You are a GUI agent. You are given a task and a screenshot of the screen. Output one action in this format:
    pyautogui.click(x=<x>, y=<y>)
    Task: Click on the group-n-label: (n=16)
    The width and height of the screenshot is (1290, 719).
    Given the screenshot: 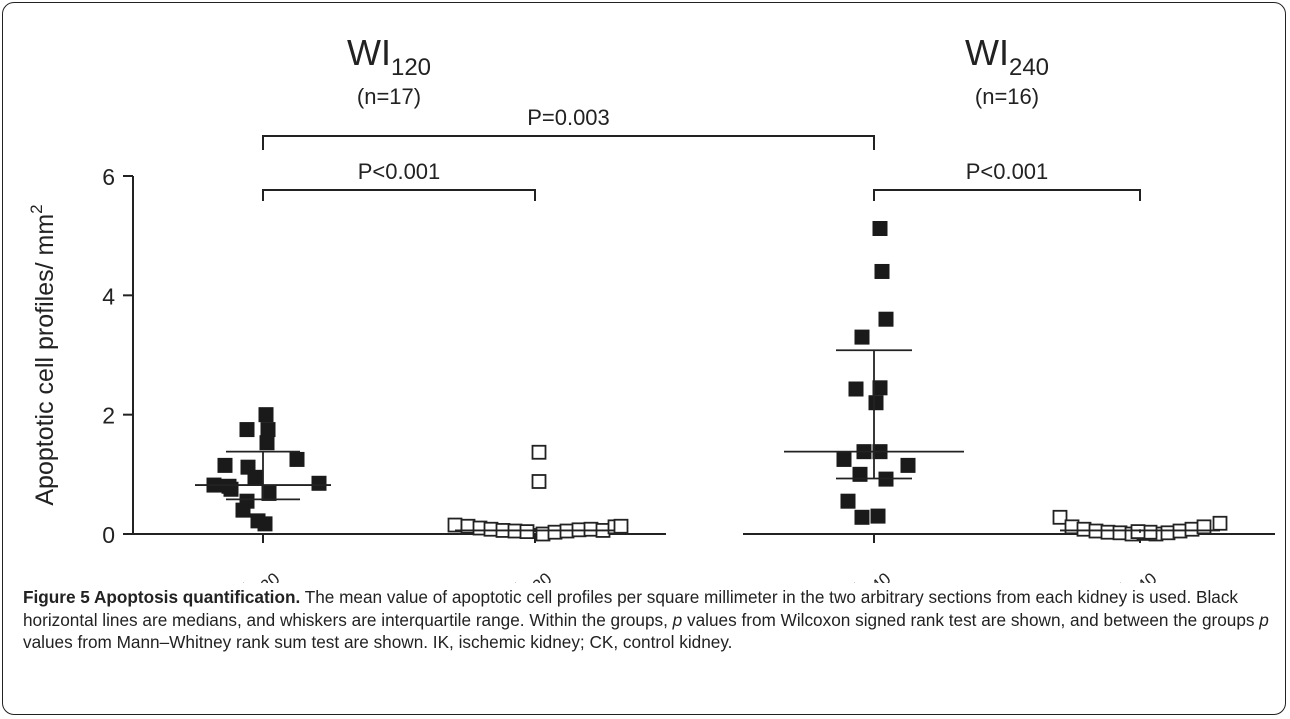 What is the action you would take?
    pyautogui.click(x=1007, y=96)
    